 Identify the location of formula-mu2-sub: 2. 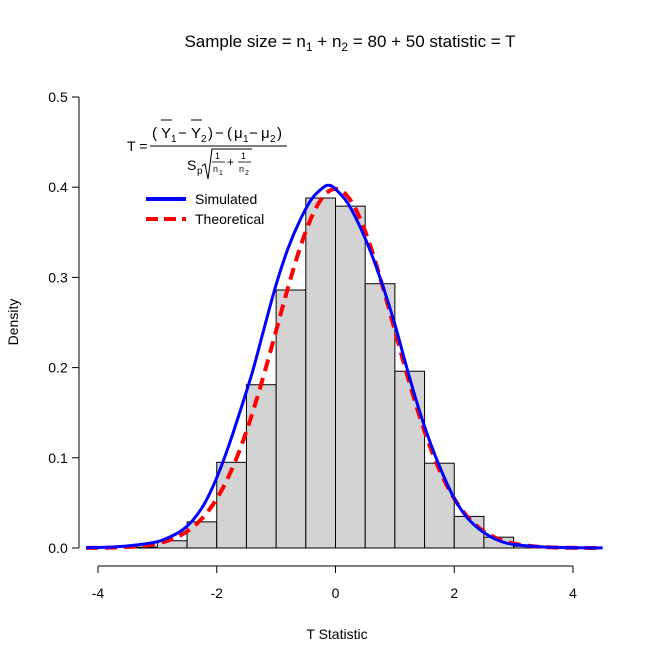
(273, 139).